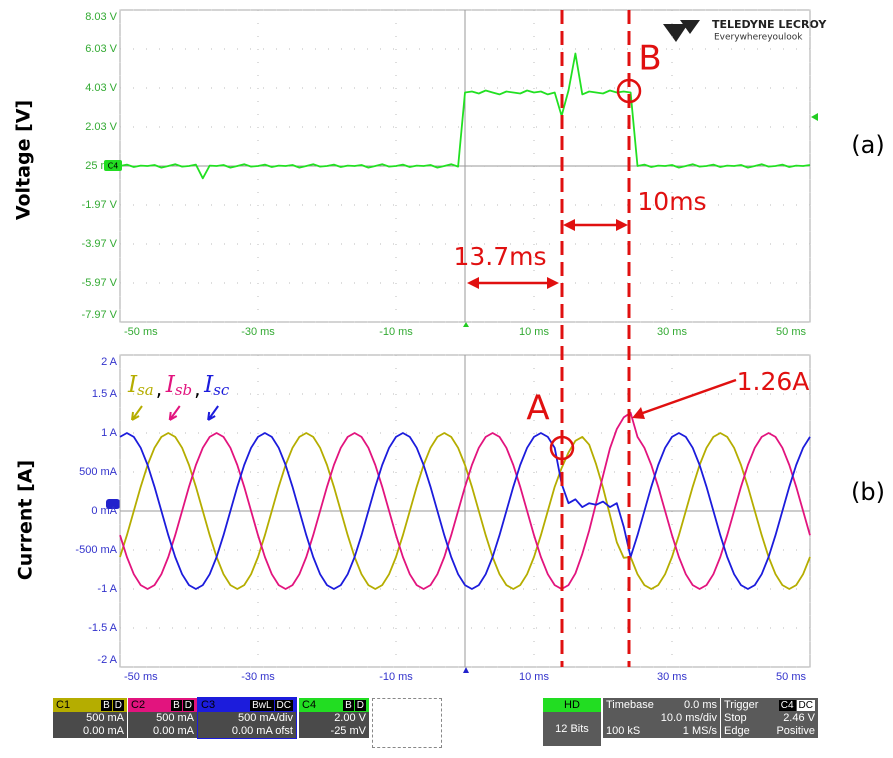 Image resolution: width=893 pixels, height=758 pixels. Describe the element at coordinates (178, 385) in the screenshot. I see `legend-entry: Isb` at that location.